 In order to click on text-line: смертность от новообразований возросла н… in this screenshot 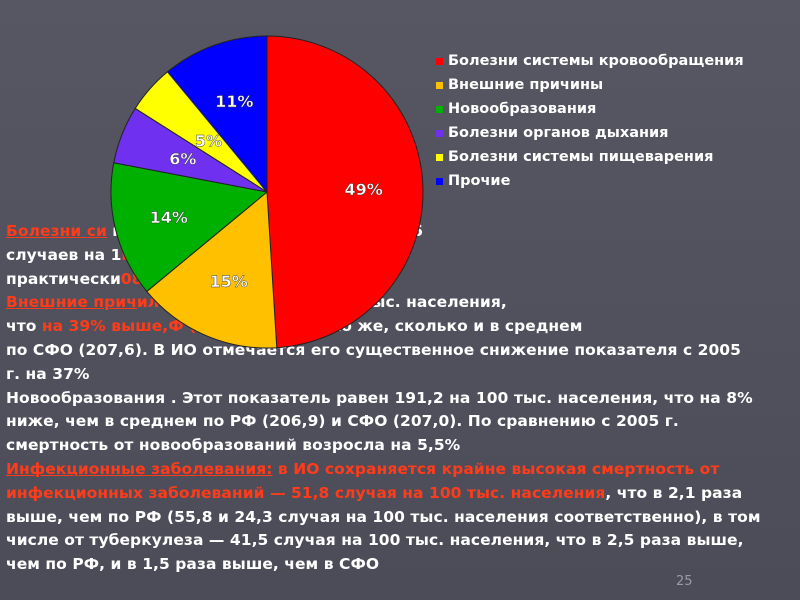, I will do `click(401, 446)`.